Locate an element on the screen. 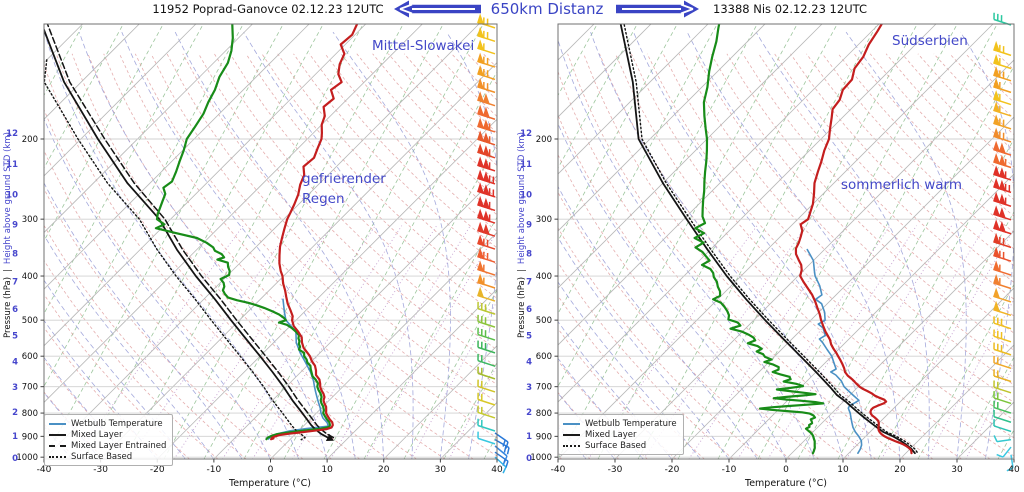 The height and width of the screenshot is (492, 1024). annotation-mittel-slowakei: Mittel-Slowakei is located at coordinates (423, 46).